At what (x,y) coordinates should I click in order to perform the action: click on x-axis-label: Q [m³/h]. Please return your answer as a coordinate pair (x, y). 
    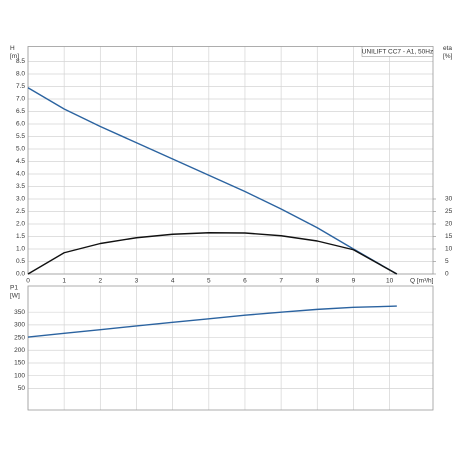
    Looking at the image, I should click on (422, 281).